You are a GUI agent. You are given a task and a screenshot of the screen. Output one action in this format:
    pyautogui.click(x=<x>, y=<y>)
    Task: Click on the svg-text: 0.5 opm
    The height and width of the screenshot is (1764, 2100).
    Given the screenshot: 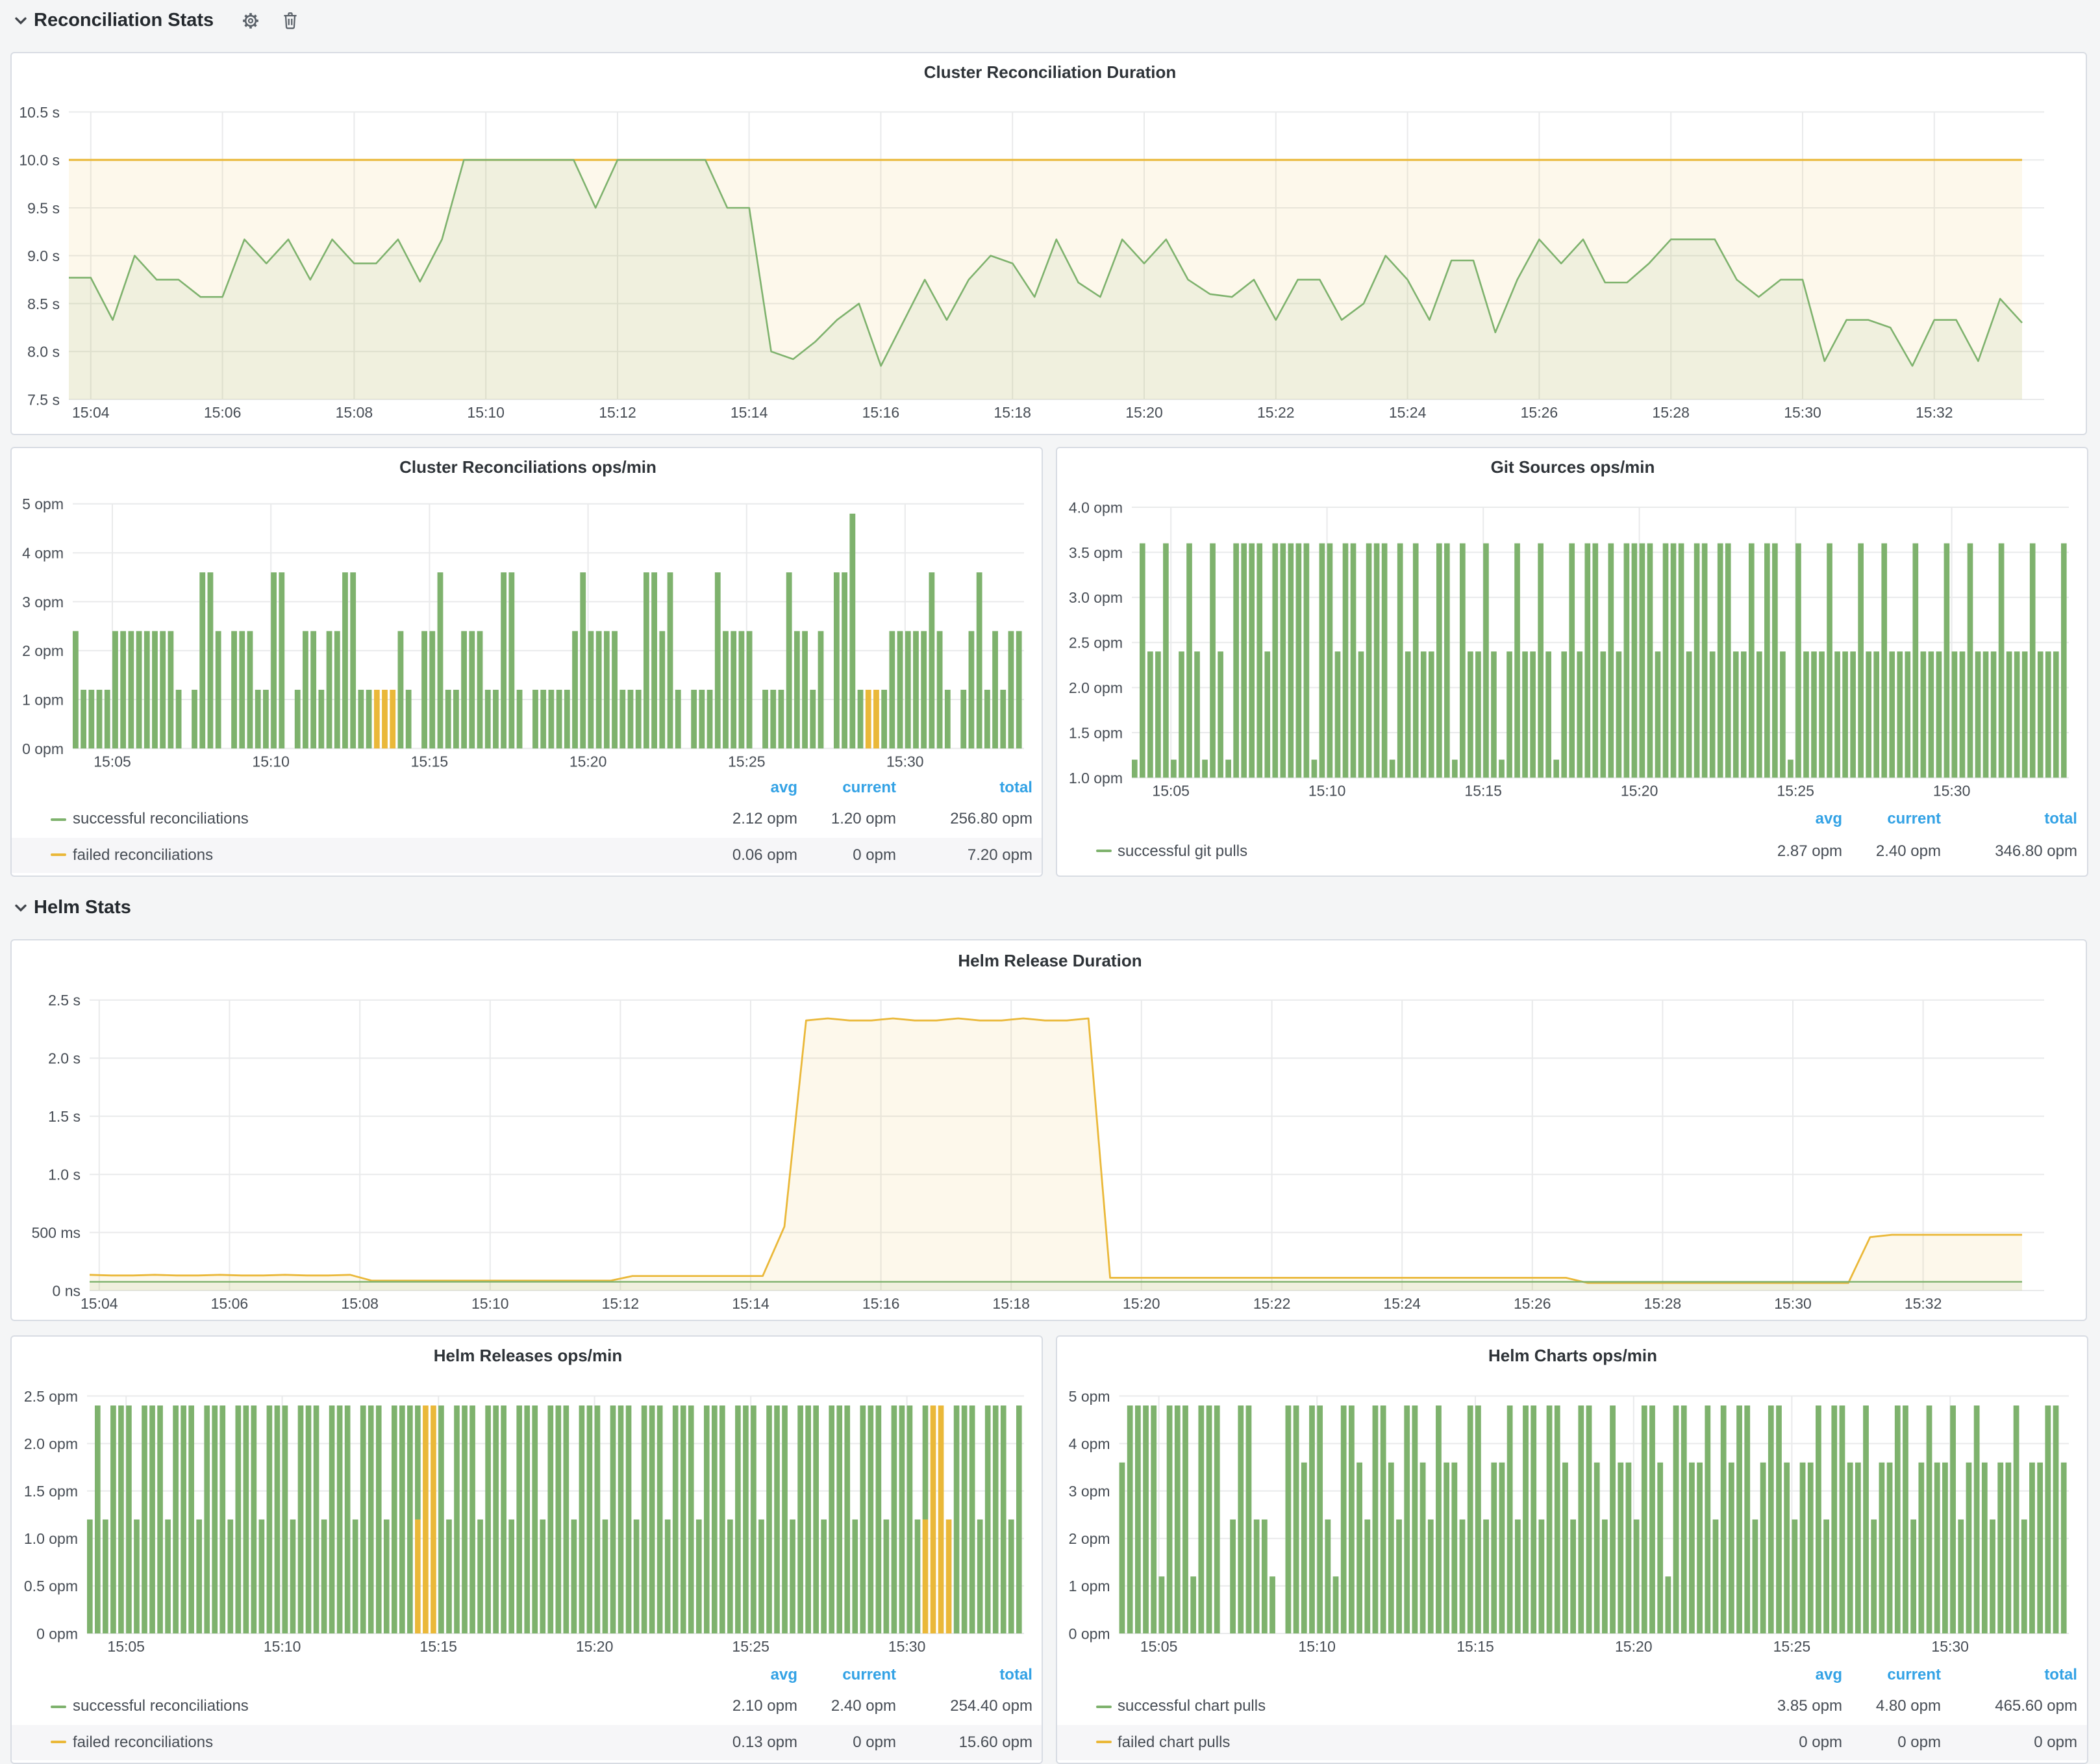 What is the action you would take?
    pyautogui.click(x=51, y=1586)
    